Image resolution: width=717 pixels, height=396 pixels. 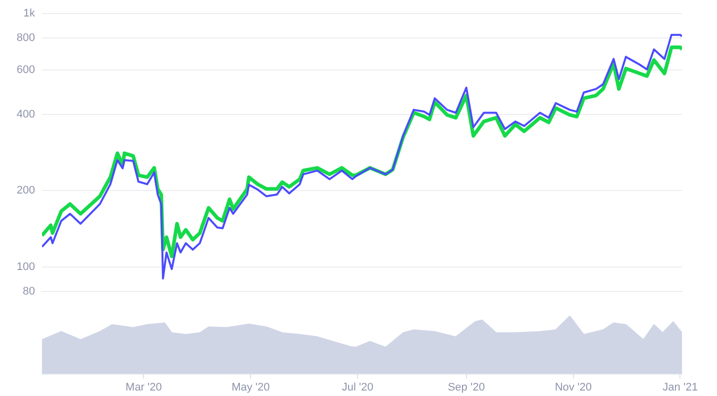 I want to click on y-tick-label: 200, so click(x=25, y=190).